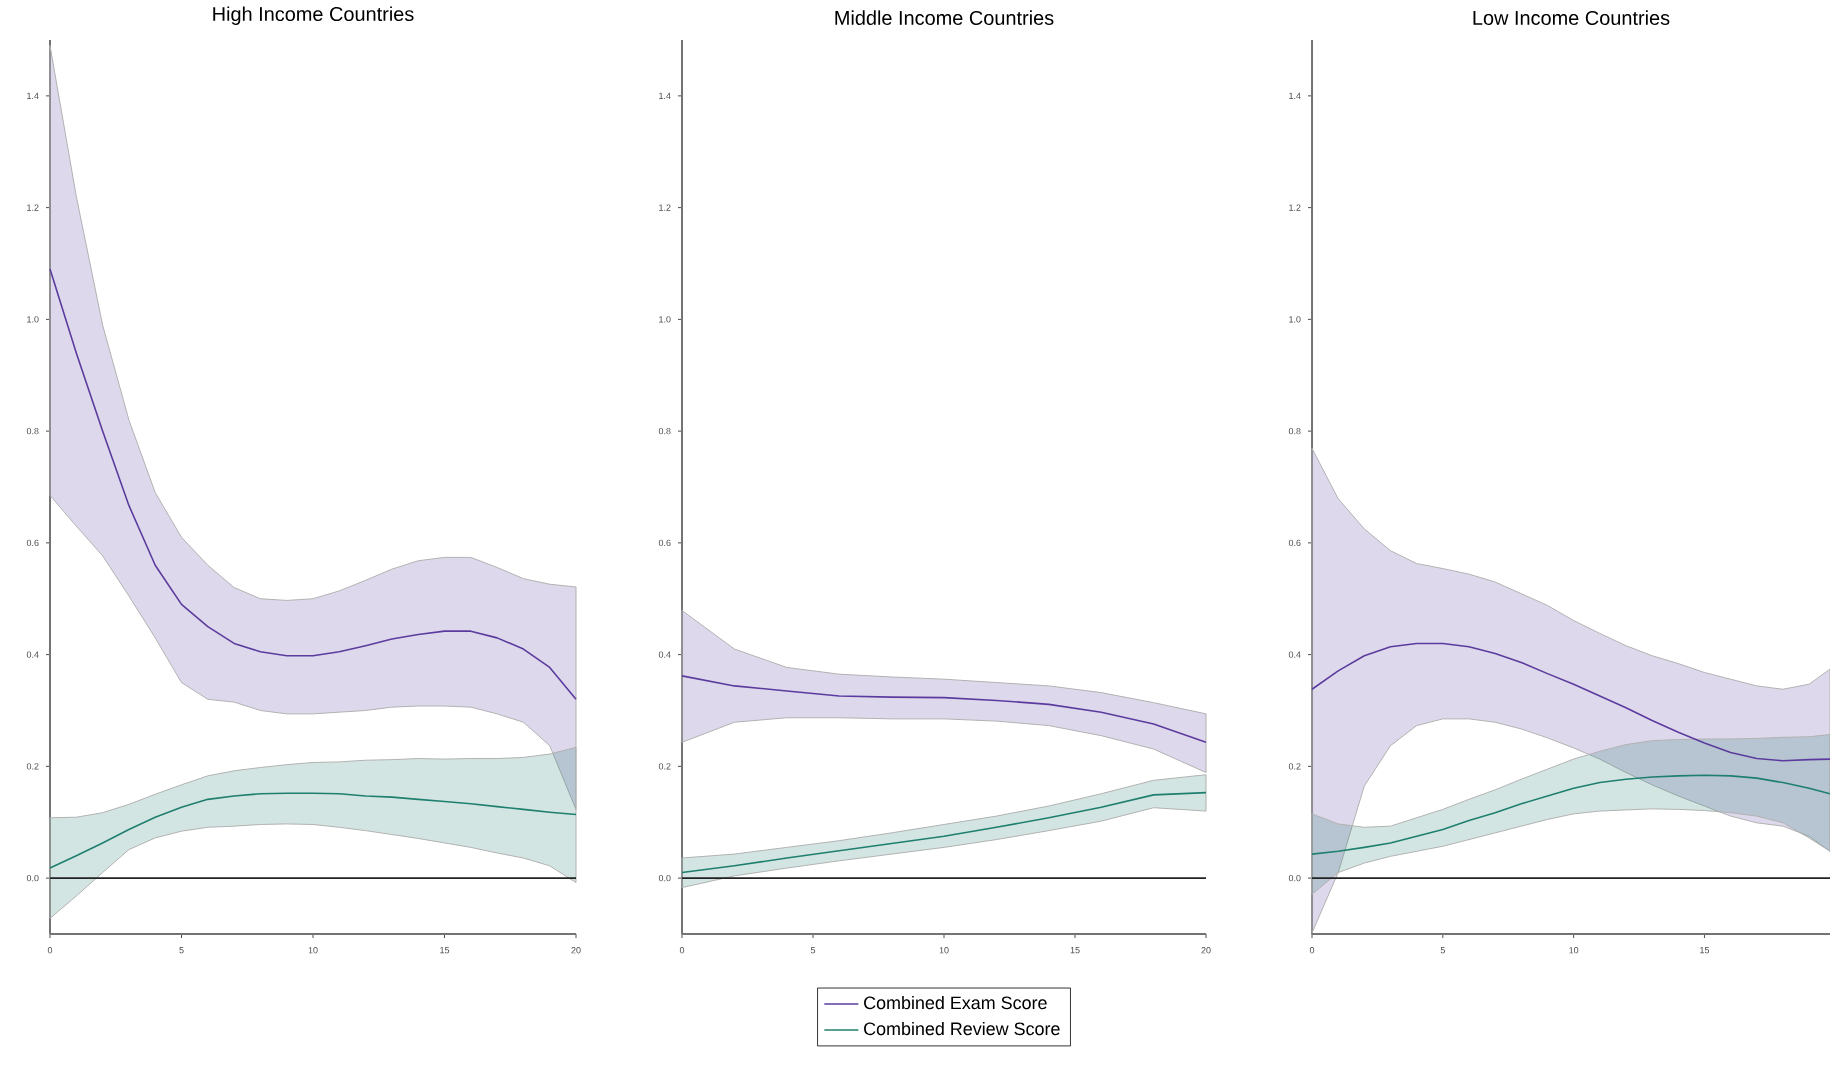 This screenshot has height=1070, width=1830. Describe the element at coordinates (944, 17) in the screenshot. I see `chart-title: Middle Income Countries` at that location.